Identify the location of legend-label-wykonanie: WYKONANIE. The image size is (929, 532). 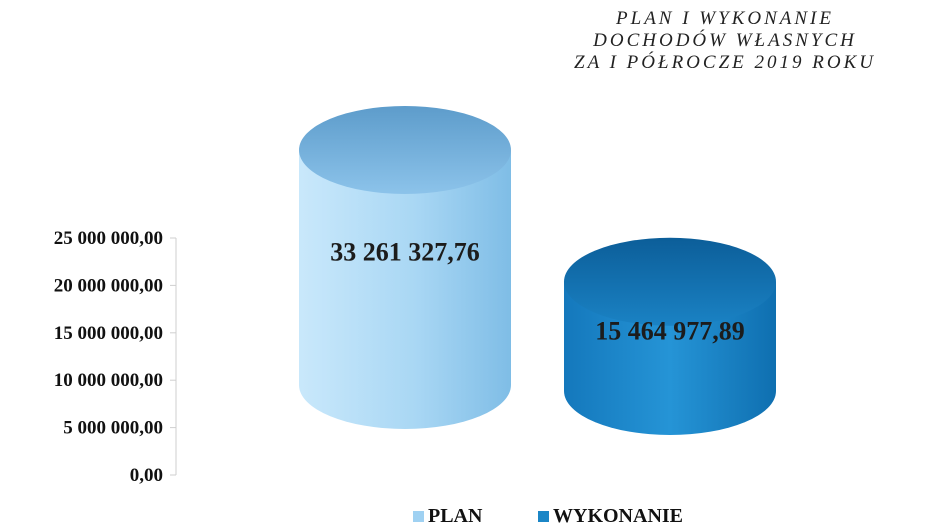
(618, 516).